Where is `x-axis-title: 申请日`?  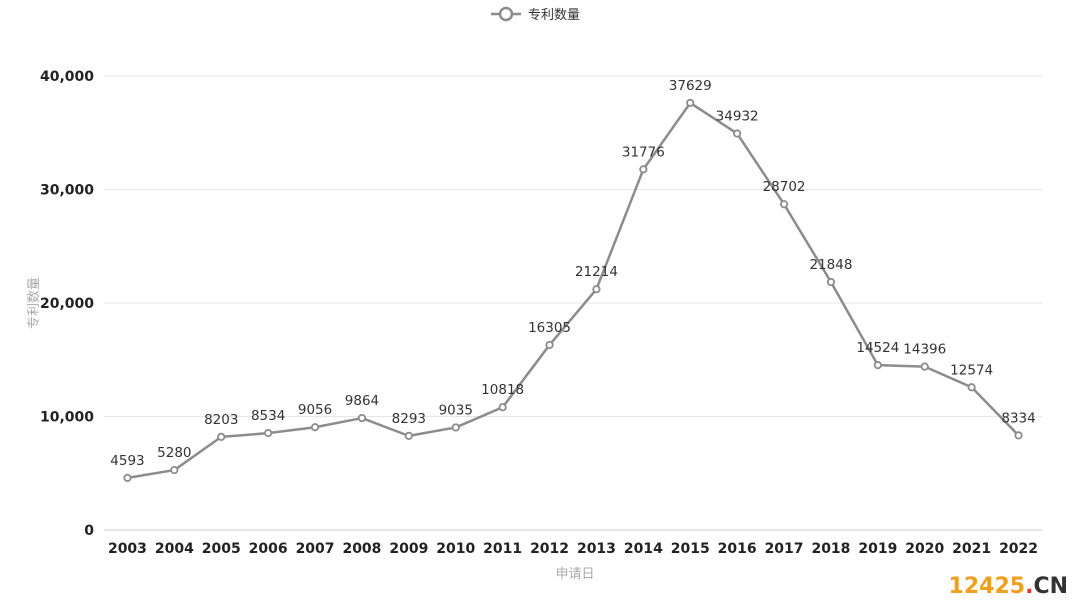
x-axis-title: 申请日 is located at coordinates (574, 574).